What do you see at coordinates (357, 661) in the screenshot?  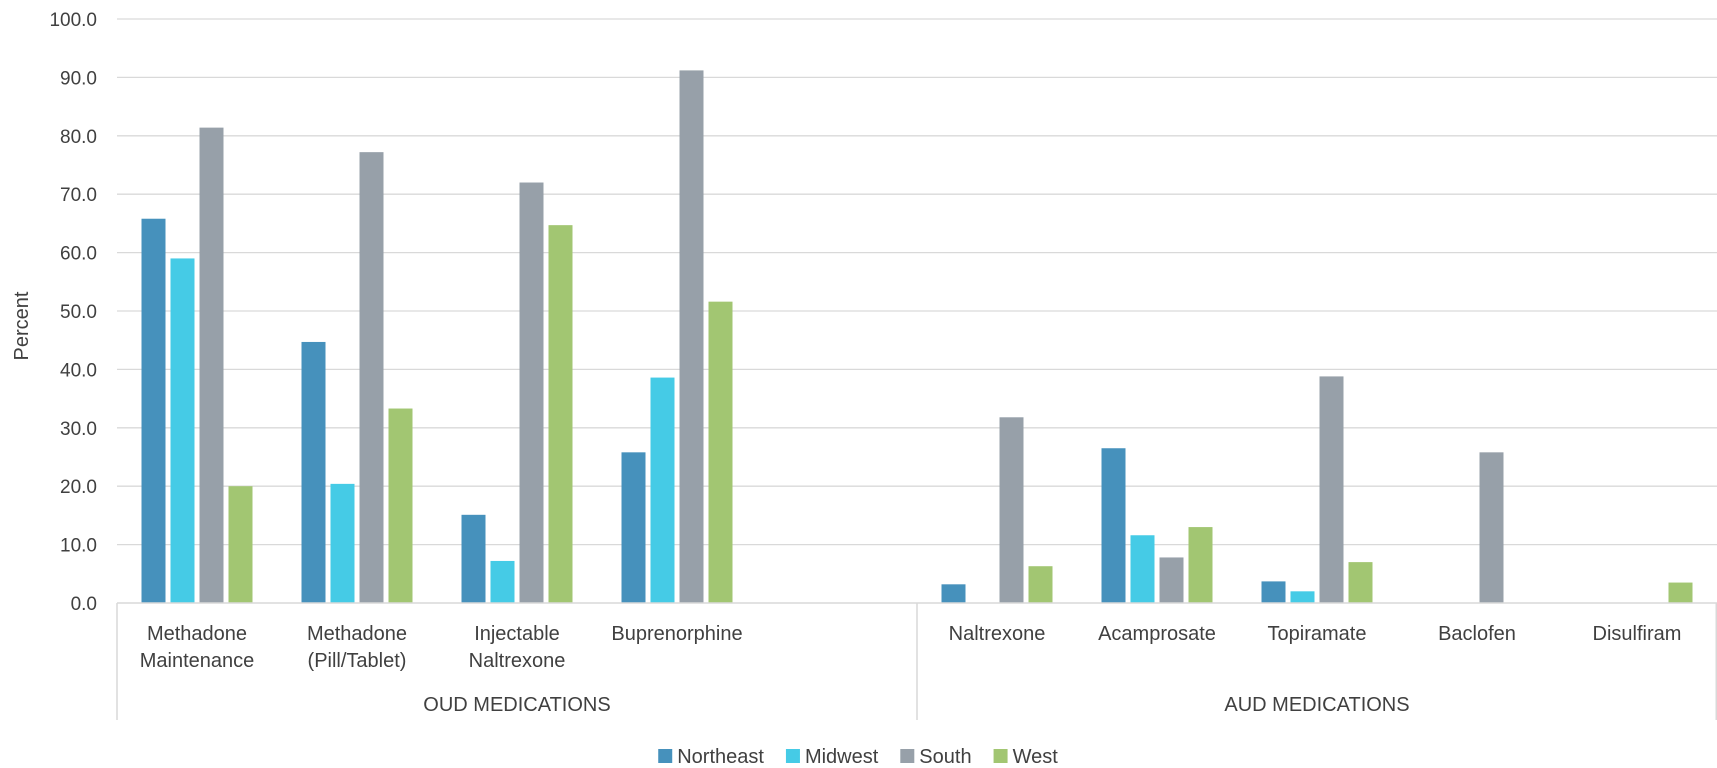 I see `category-label: (Pill/Tablet)` at bounding box center [357, 661].